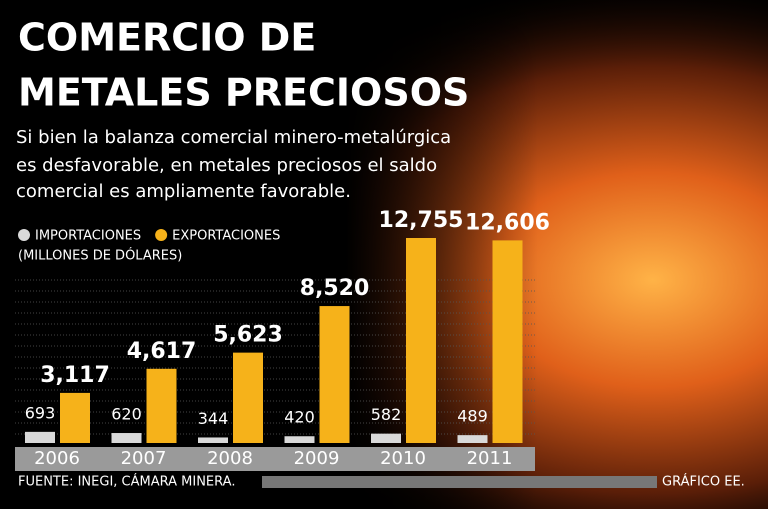 This screenshot has width=768, height=509. I want to click on chart-title: METALES PRECIOSOS, so click(243, 93).